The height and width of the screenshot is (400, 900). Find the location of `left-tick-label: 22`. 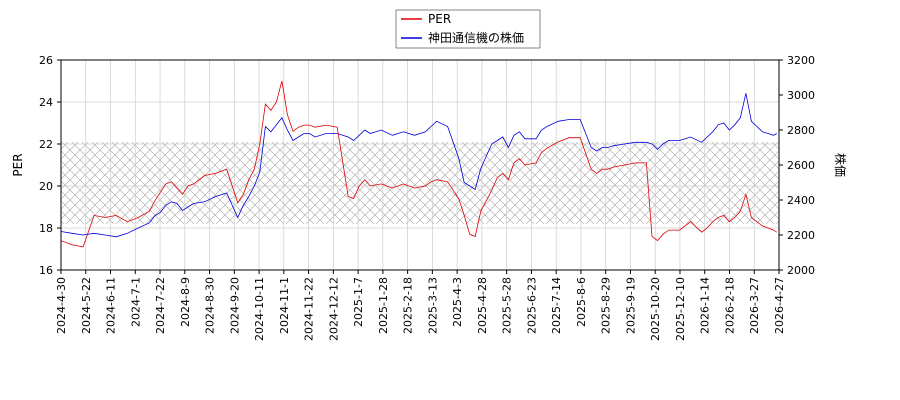

left-tick-label: 22 is located at coordinates (46, 144).